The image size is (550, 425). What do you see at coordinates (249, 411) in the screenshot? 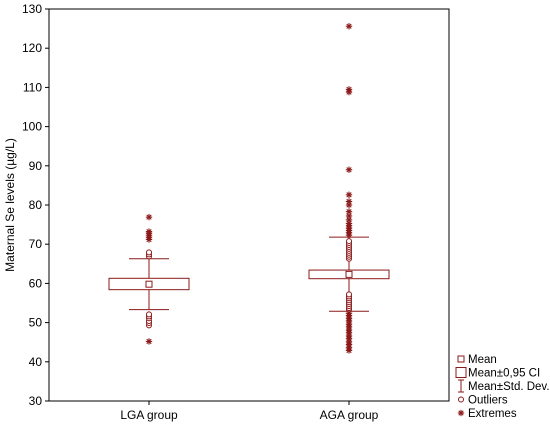
I see `x-axis: LGA group AGA group` at bounding box center [249, 411].